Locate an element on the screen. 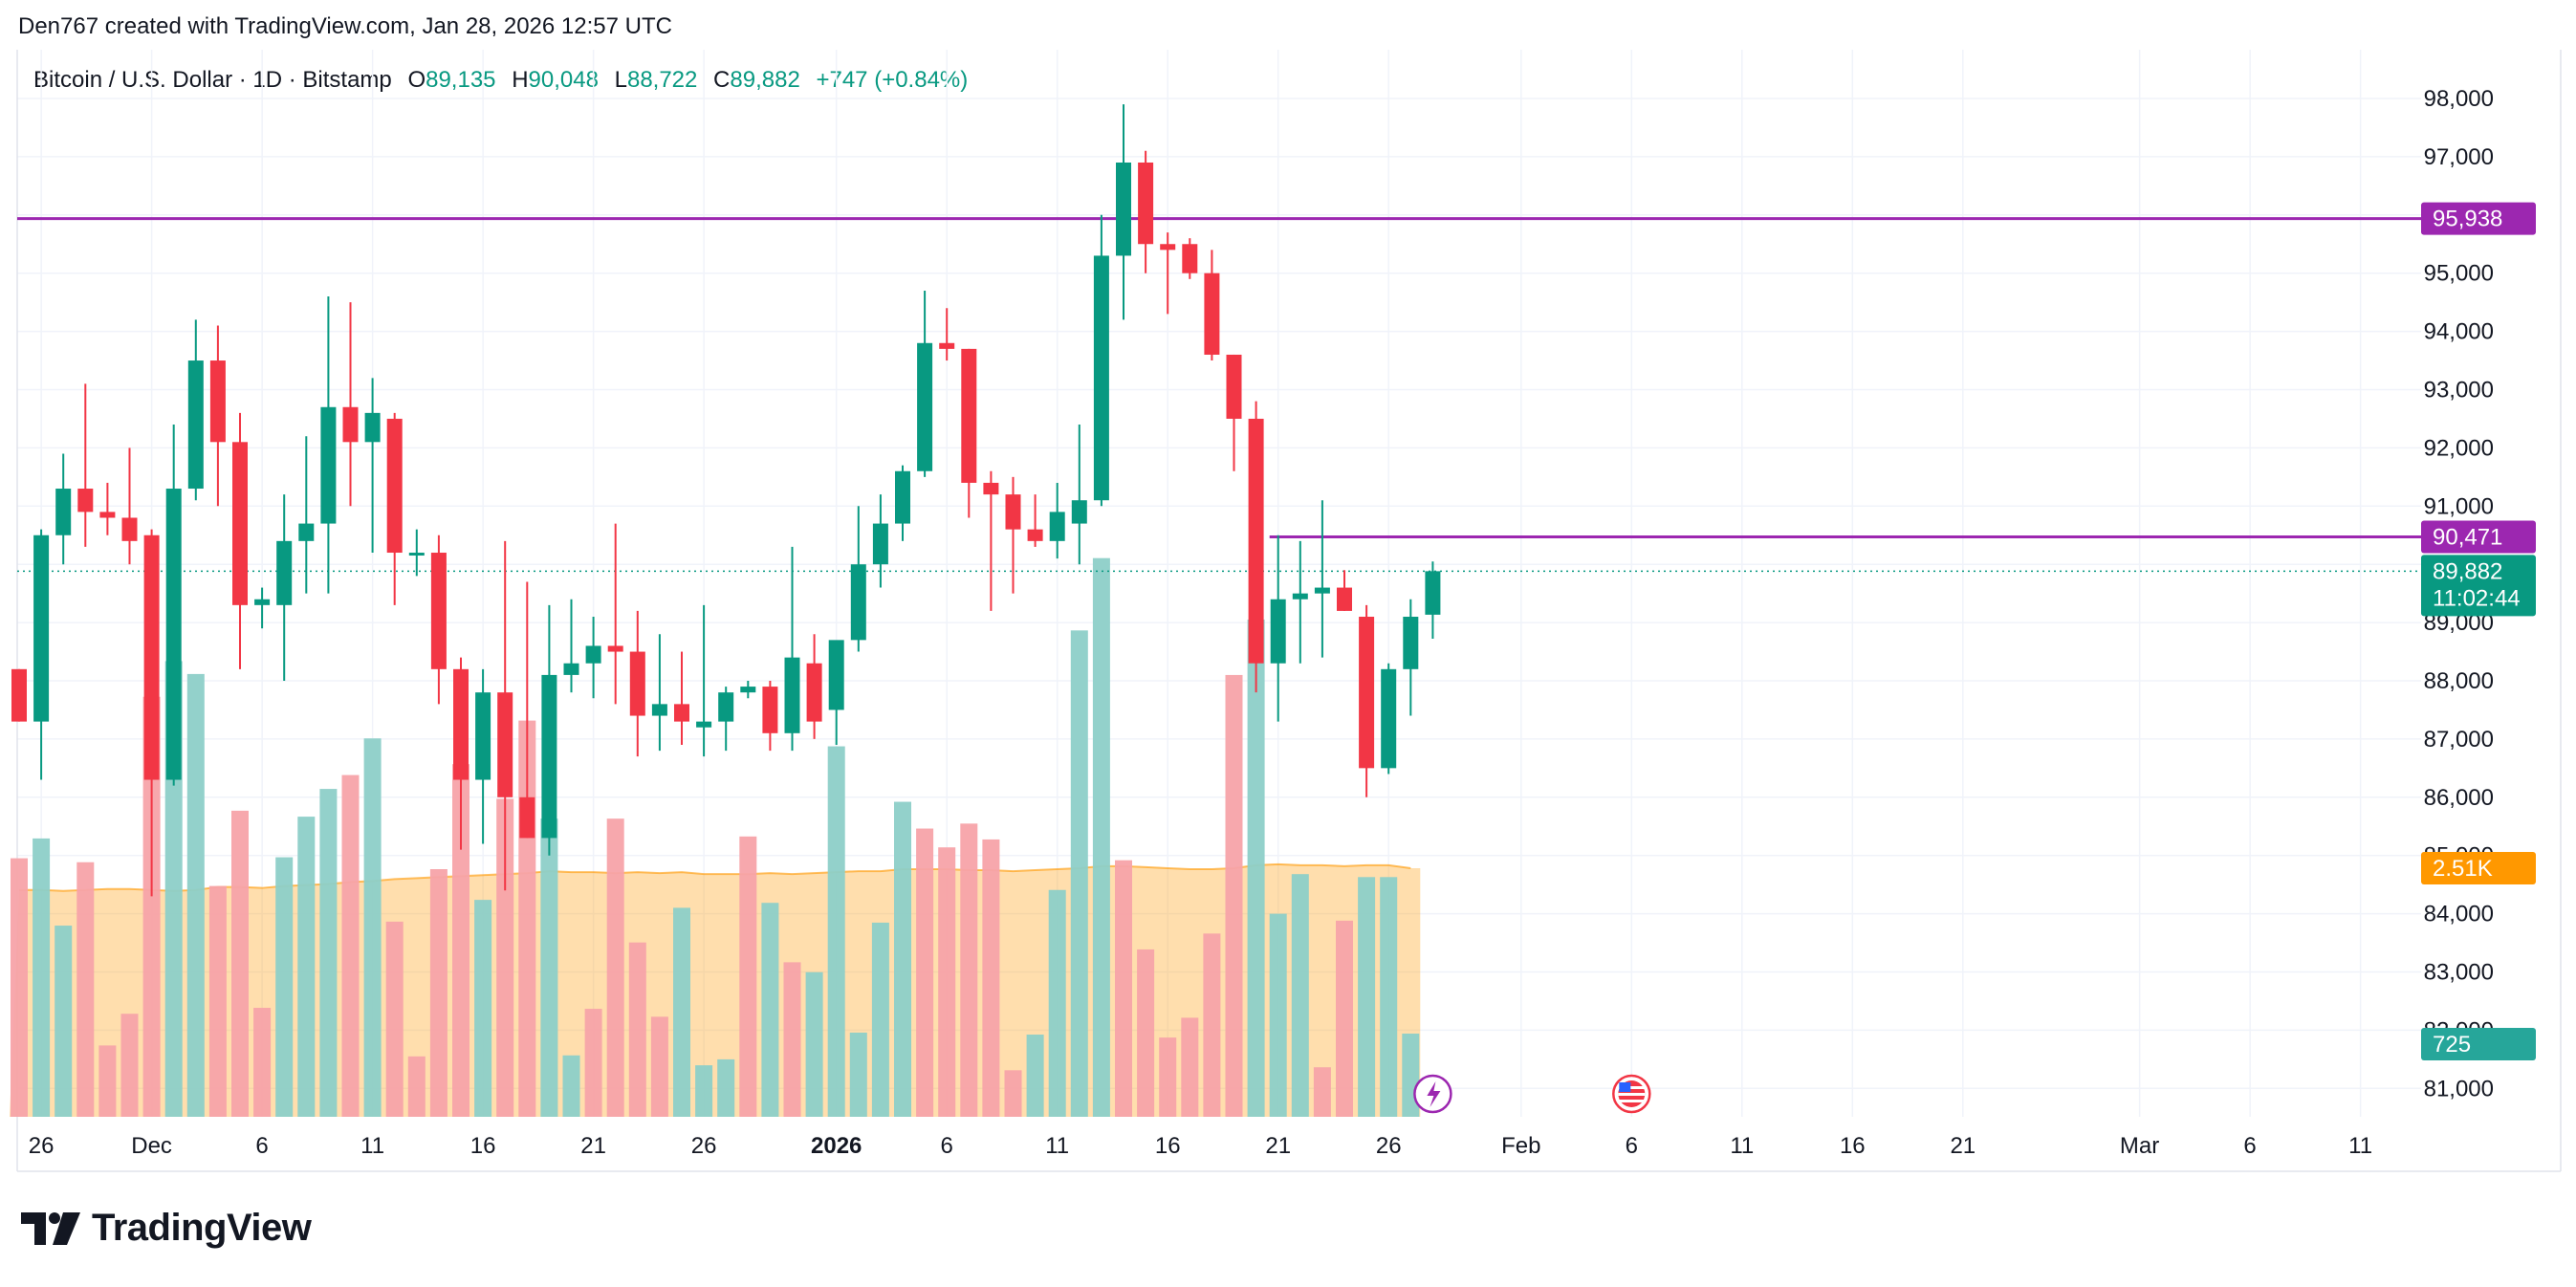  level-price-tag: 95,938 is located at coordinates (2478, 218).